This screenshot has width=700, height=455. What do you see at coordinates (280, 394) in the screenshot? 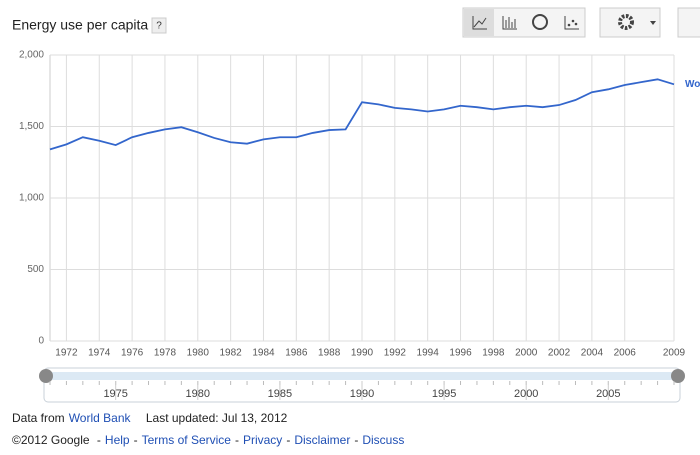
I see `timeline-label: 1985` at bounding box center [280, 394].